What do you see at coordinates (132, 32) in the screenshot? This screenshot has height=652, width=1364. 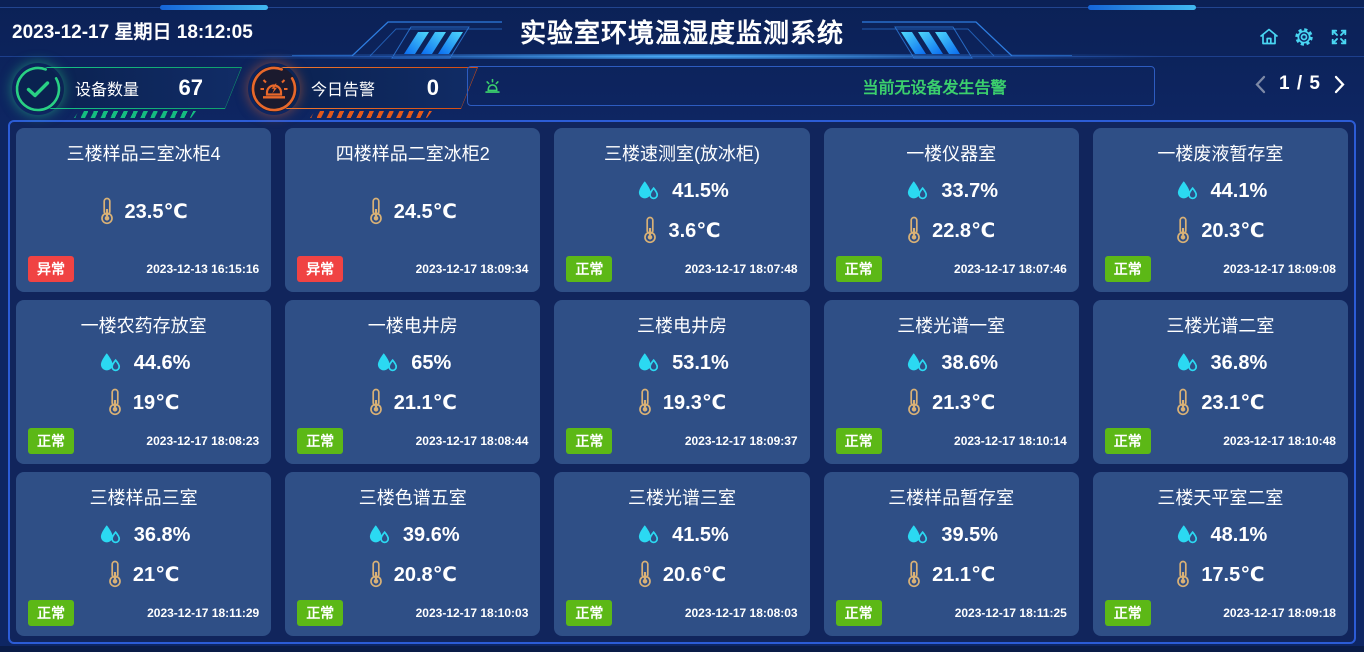 I see `datetime-display: 2023-12-17 星期日 18:12:05` at bounding box center [132, 32].